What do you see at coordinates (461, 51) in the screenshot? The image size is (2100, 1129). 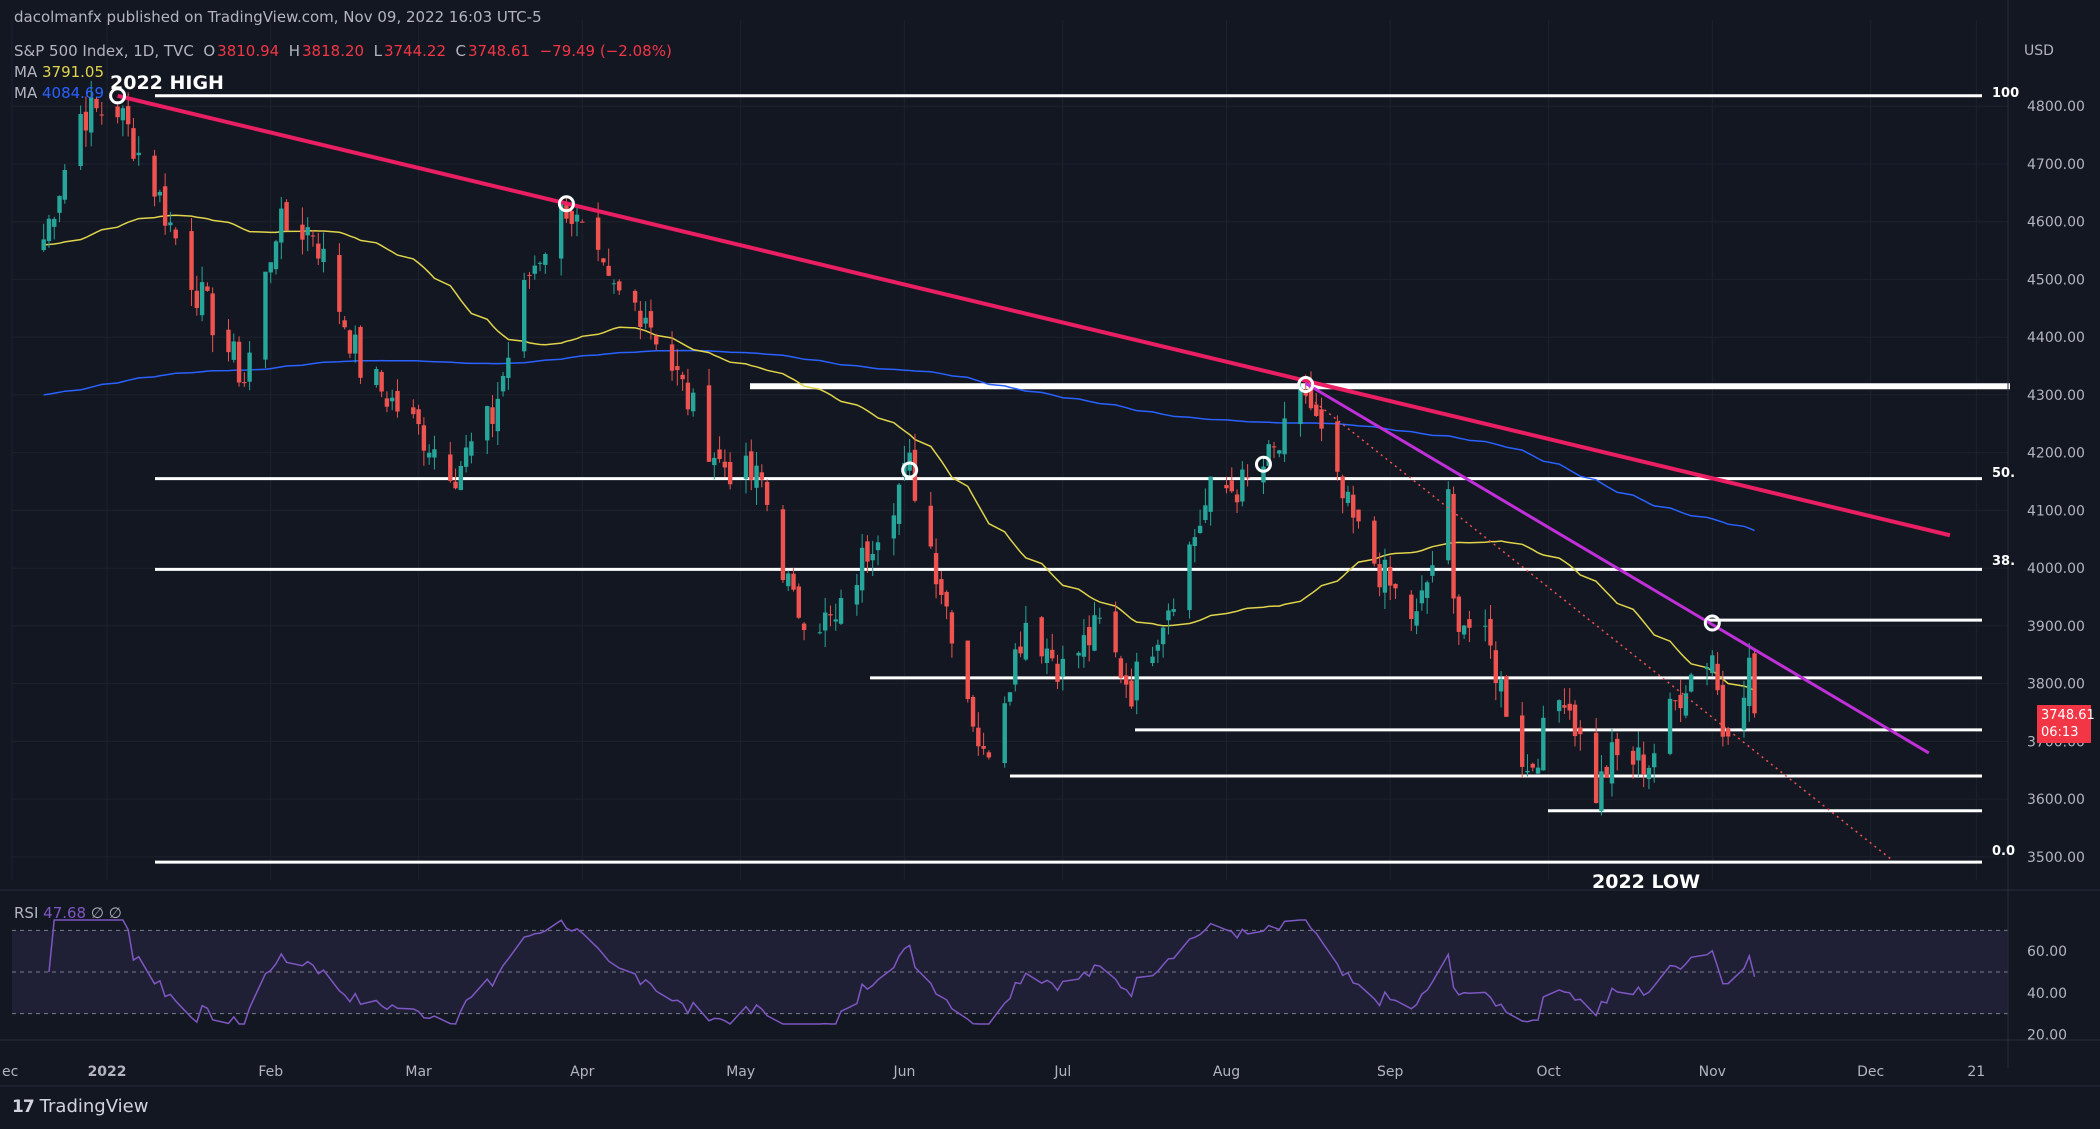 I see `close-label: C` at bounding box center [461, 51].